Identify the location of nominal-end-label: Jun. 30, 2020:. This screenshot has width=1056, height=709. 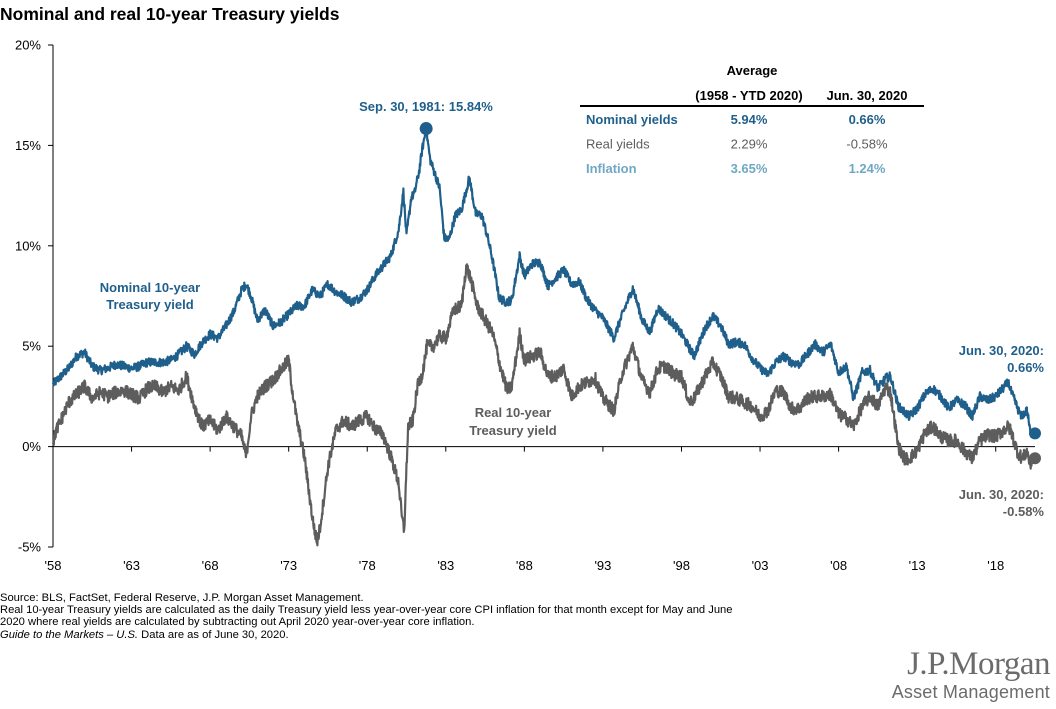
(1001, 350).